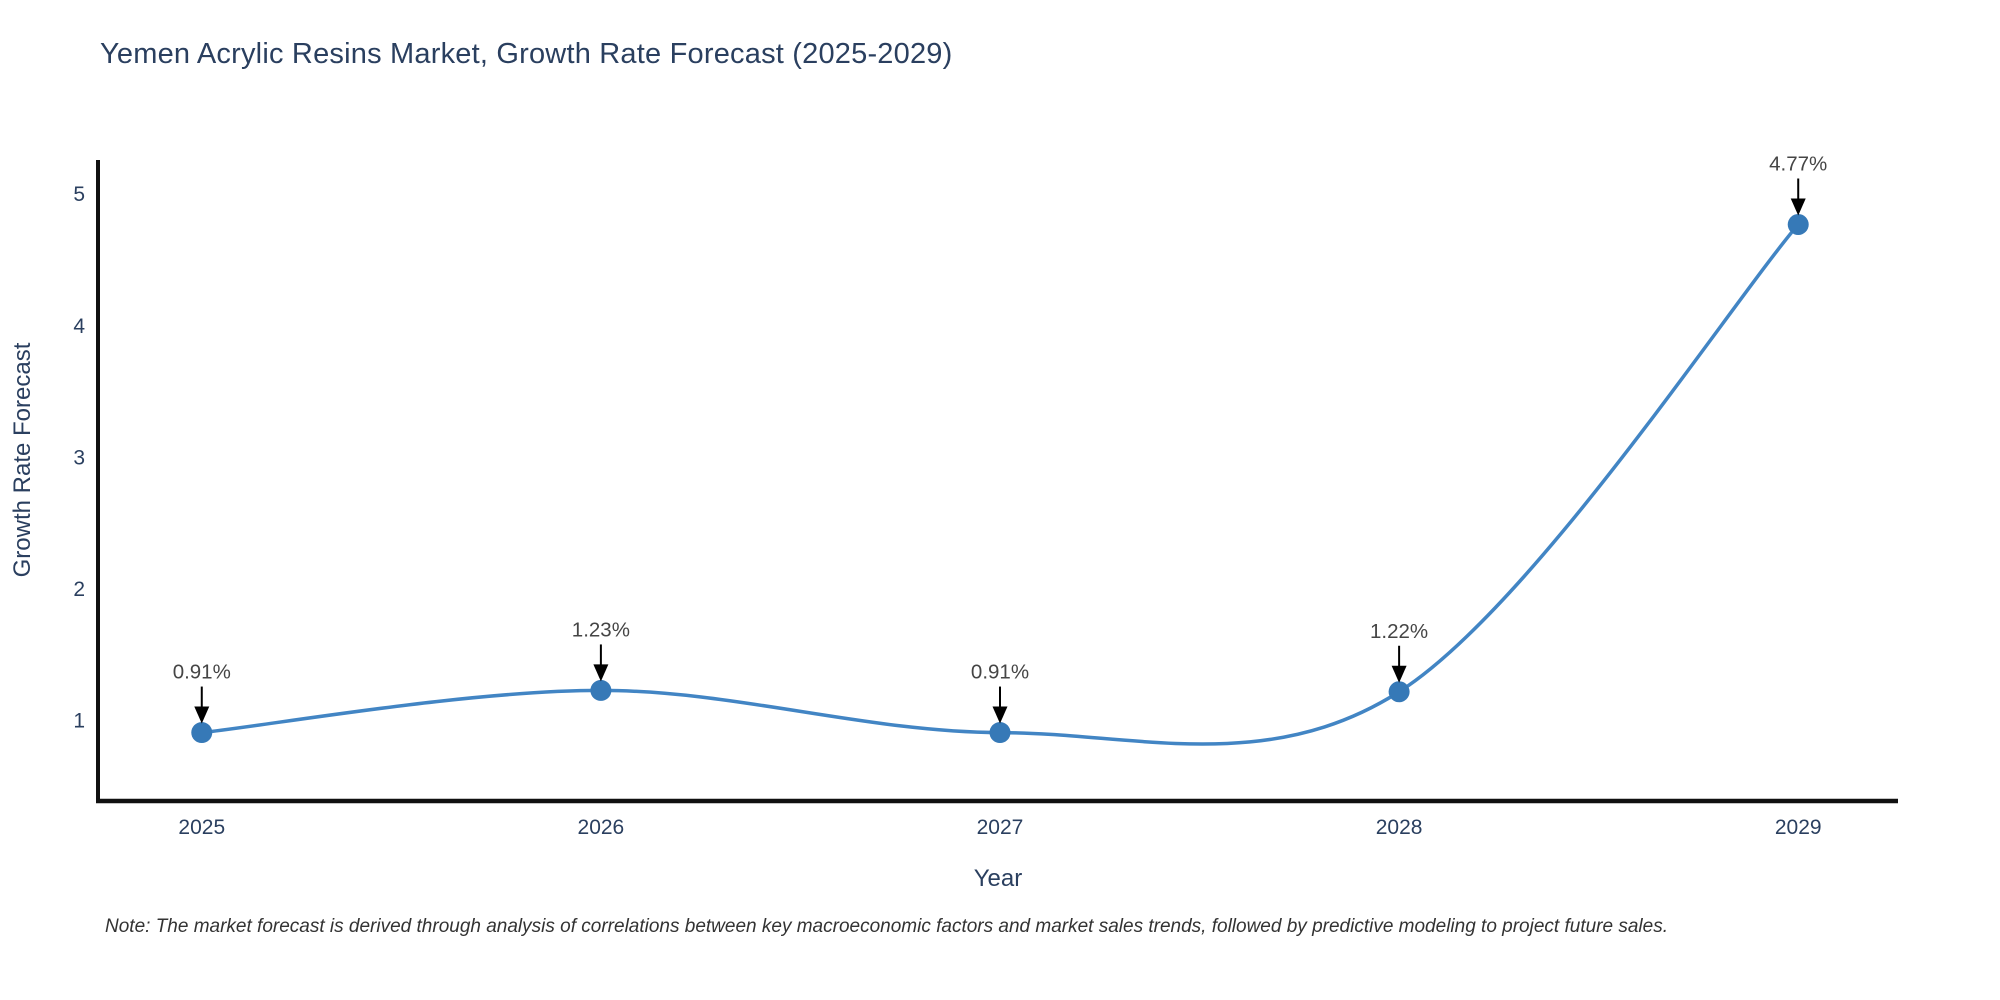 Image resolution: width=2000 pixels, height=1000 pixels. I want to click on y-axis-title: Growth Rate Forecast, so click(22, 459).